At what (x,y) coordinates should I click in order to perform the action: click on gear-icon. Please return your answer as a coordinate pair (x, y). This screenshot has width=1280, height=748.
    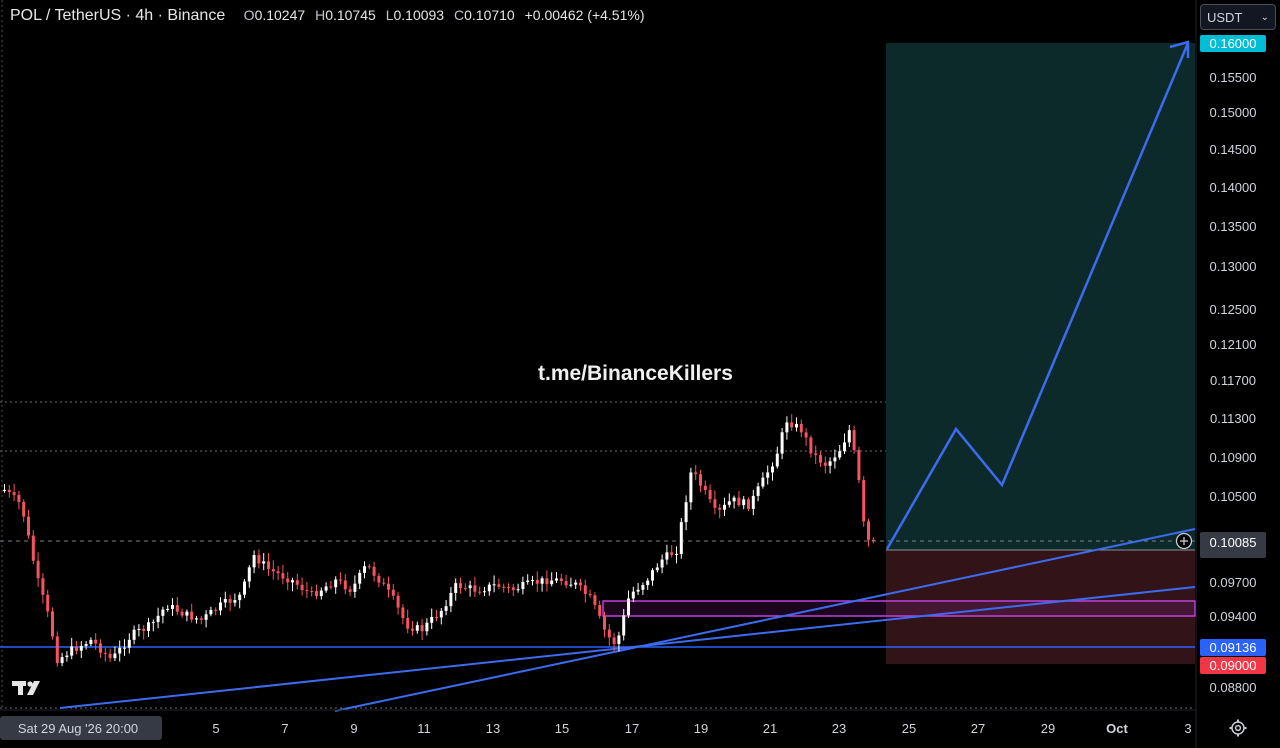
    Looking at the image, I should click on (1238, 728).